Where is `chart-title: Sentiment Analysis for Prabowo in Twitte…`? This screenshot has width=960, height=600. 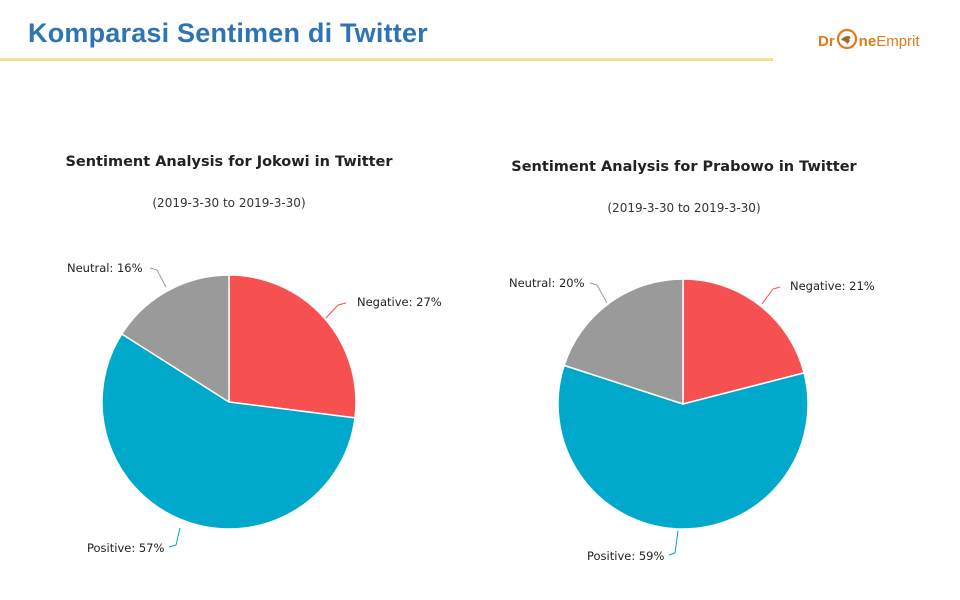 chart-title: Sentiment Analysis for Prabowo in Twitte… is located at coordinates (684, 167).